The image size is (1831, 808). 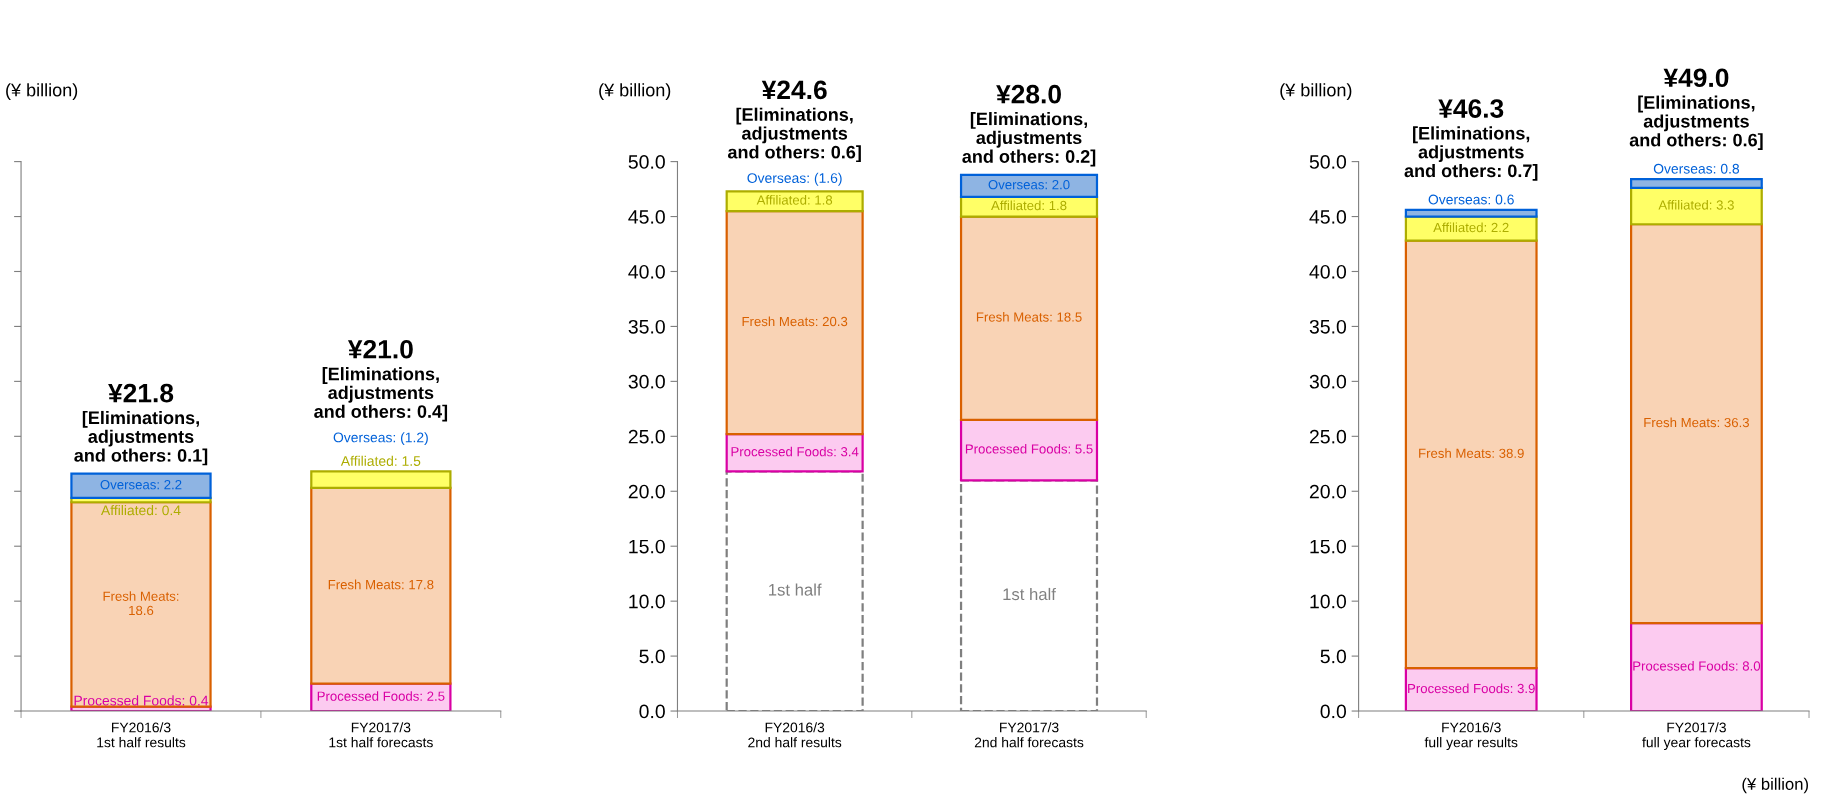 What do you see at coordinates (141, 603) in the screenshot?
I see `data-label: Fresh Meats: 18.6` at bounding box center [141, 603].